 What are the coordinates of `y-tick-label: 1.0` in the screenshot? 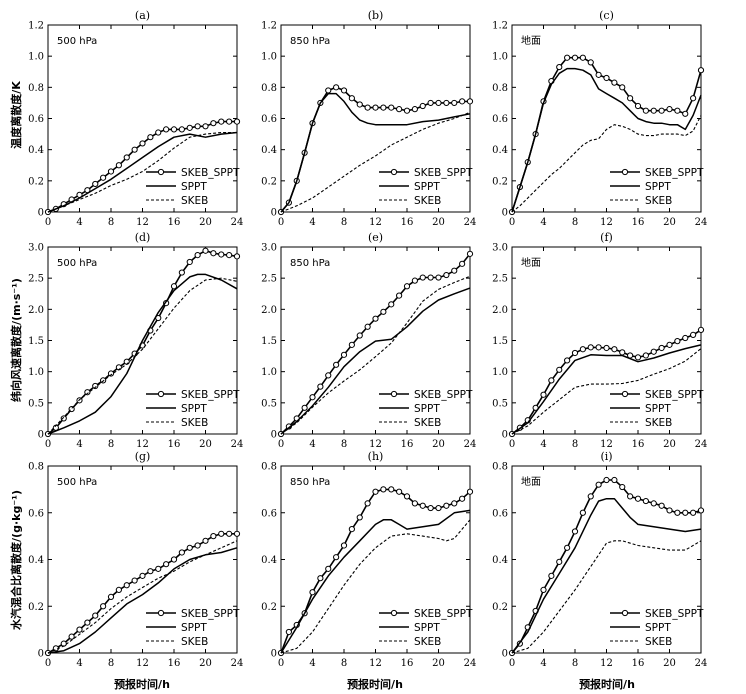 It's located at (500, 372).